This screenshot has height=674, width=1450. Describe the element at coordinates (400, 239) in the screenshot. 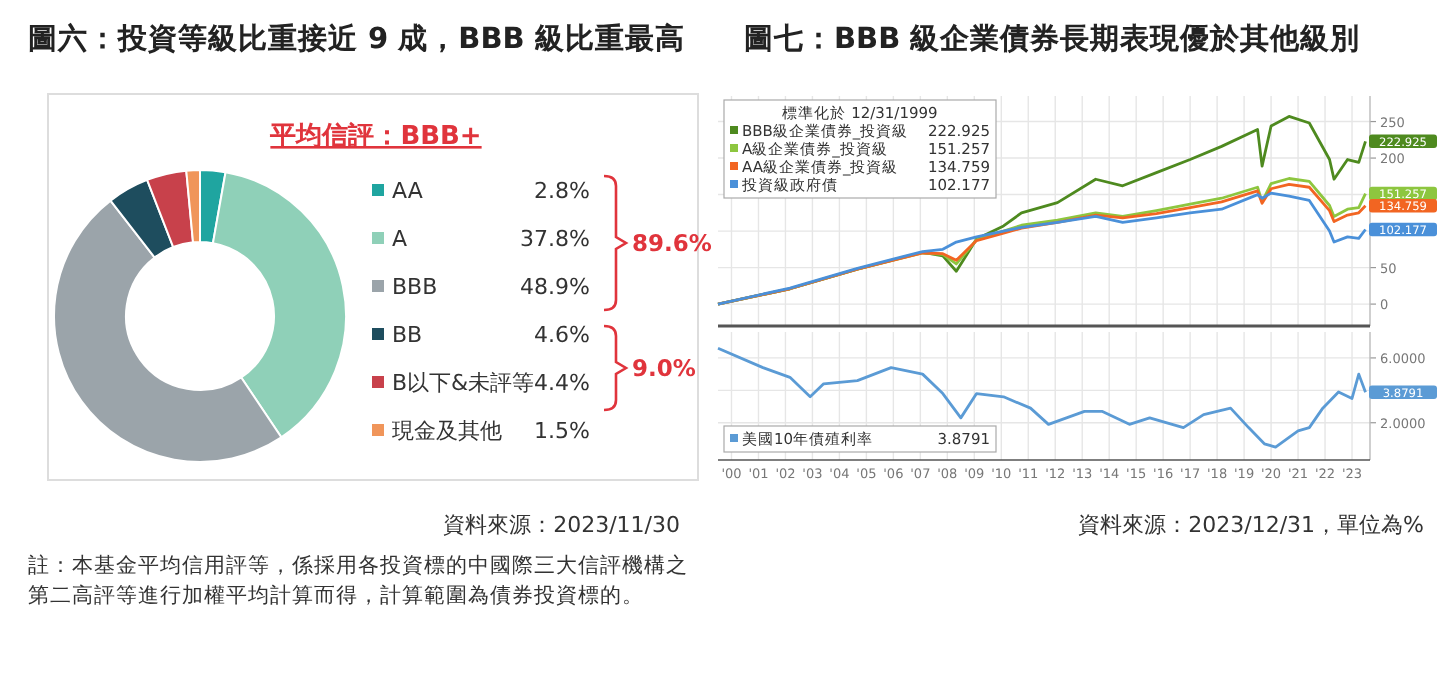

I see `legend-label: A` at that location.